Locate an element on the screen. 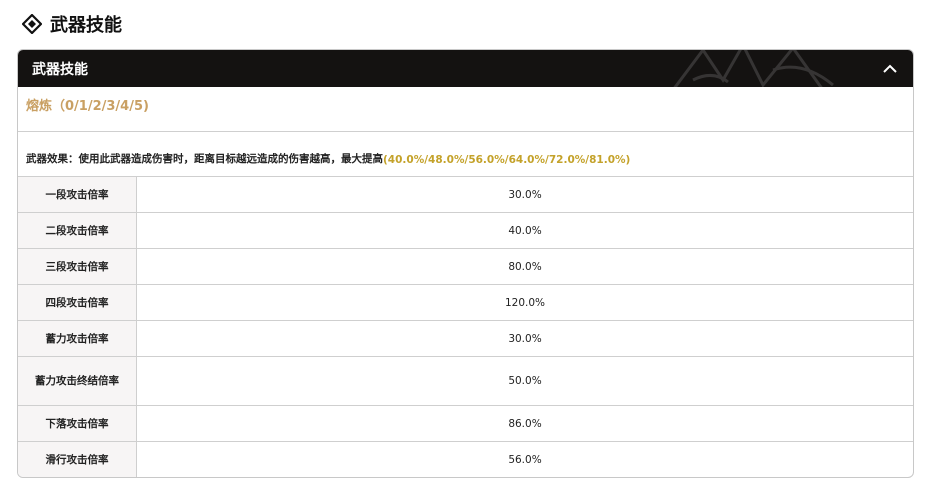  table-row: 三段攻击倍率 80.0% is located at coordinates (465, 266).